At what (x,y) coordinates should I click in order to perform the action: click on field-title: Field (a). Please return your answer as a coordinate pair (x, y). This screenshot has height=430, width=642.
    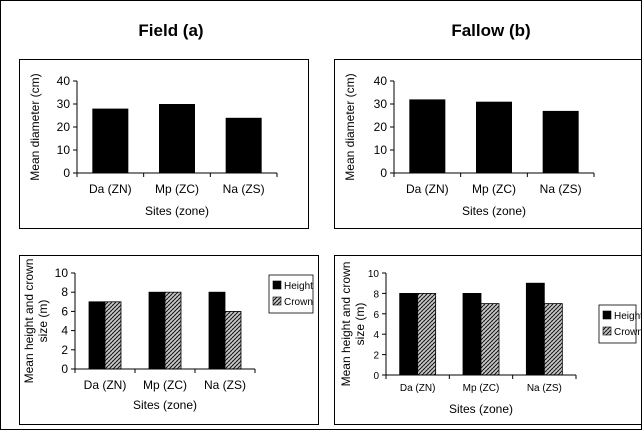
    Looking at the image, I should click on (171, 30).